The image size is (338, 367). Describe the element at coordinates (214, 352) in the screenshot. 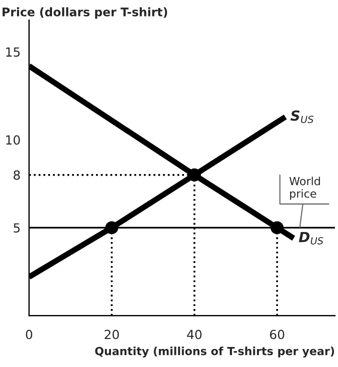

I see `x-axis-title: Quantity (millions of T-shirts per year)` at that location.